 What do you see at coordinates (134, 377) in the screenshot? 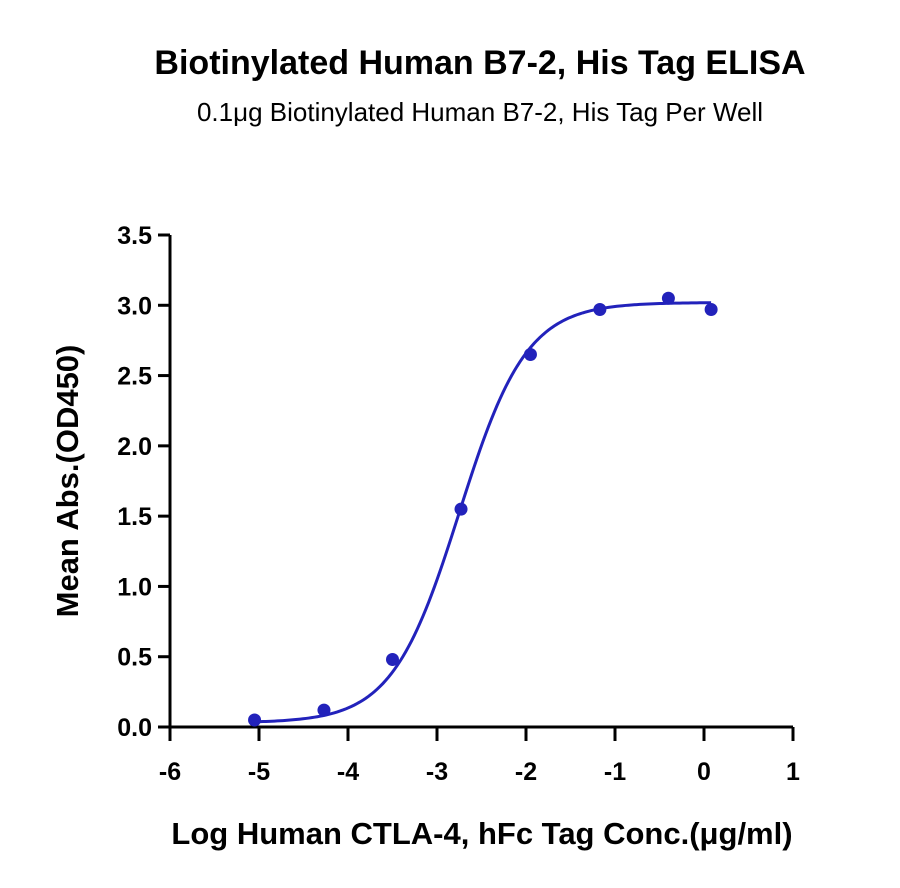
I see `y-tick-label: 2.5` at bounding box center [134, 377].